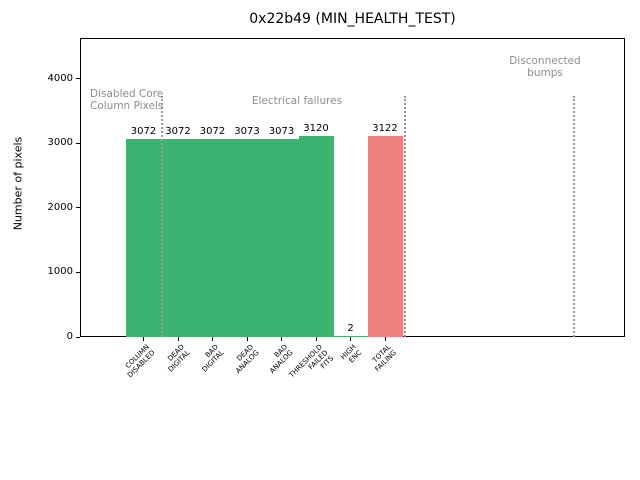 The height and width of the screenshot is (480, 640). What do you see at coordinates (545, 67) in the screenshot?
I see `section-label: Disconnected bumps` at bounding box center [545, 67].